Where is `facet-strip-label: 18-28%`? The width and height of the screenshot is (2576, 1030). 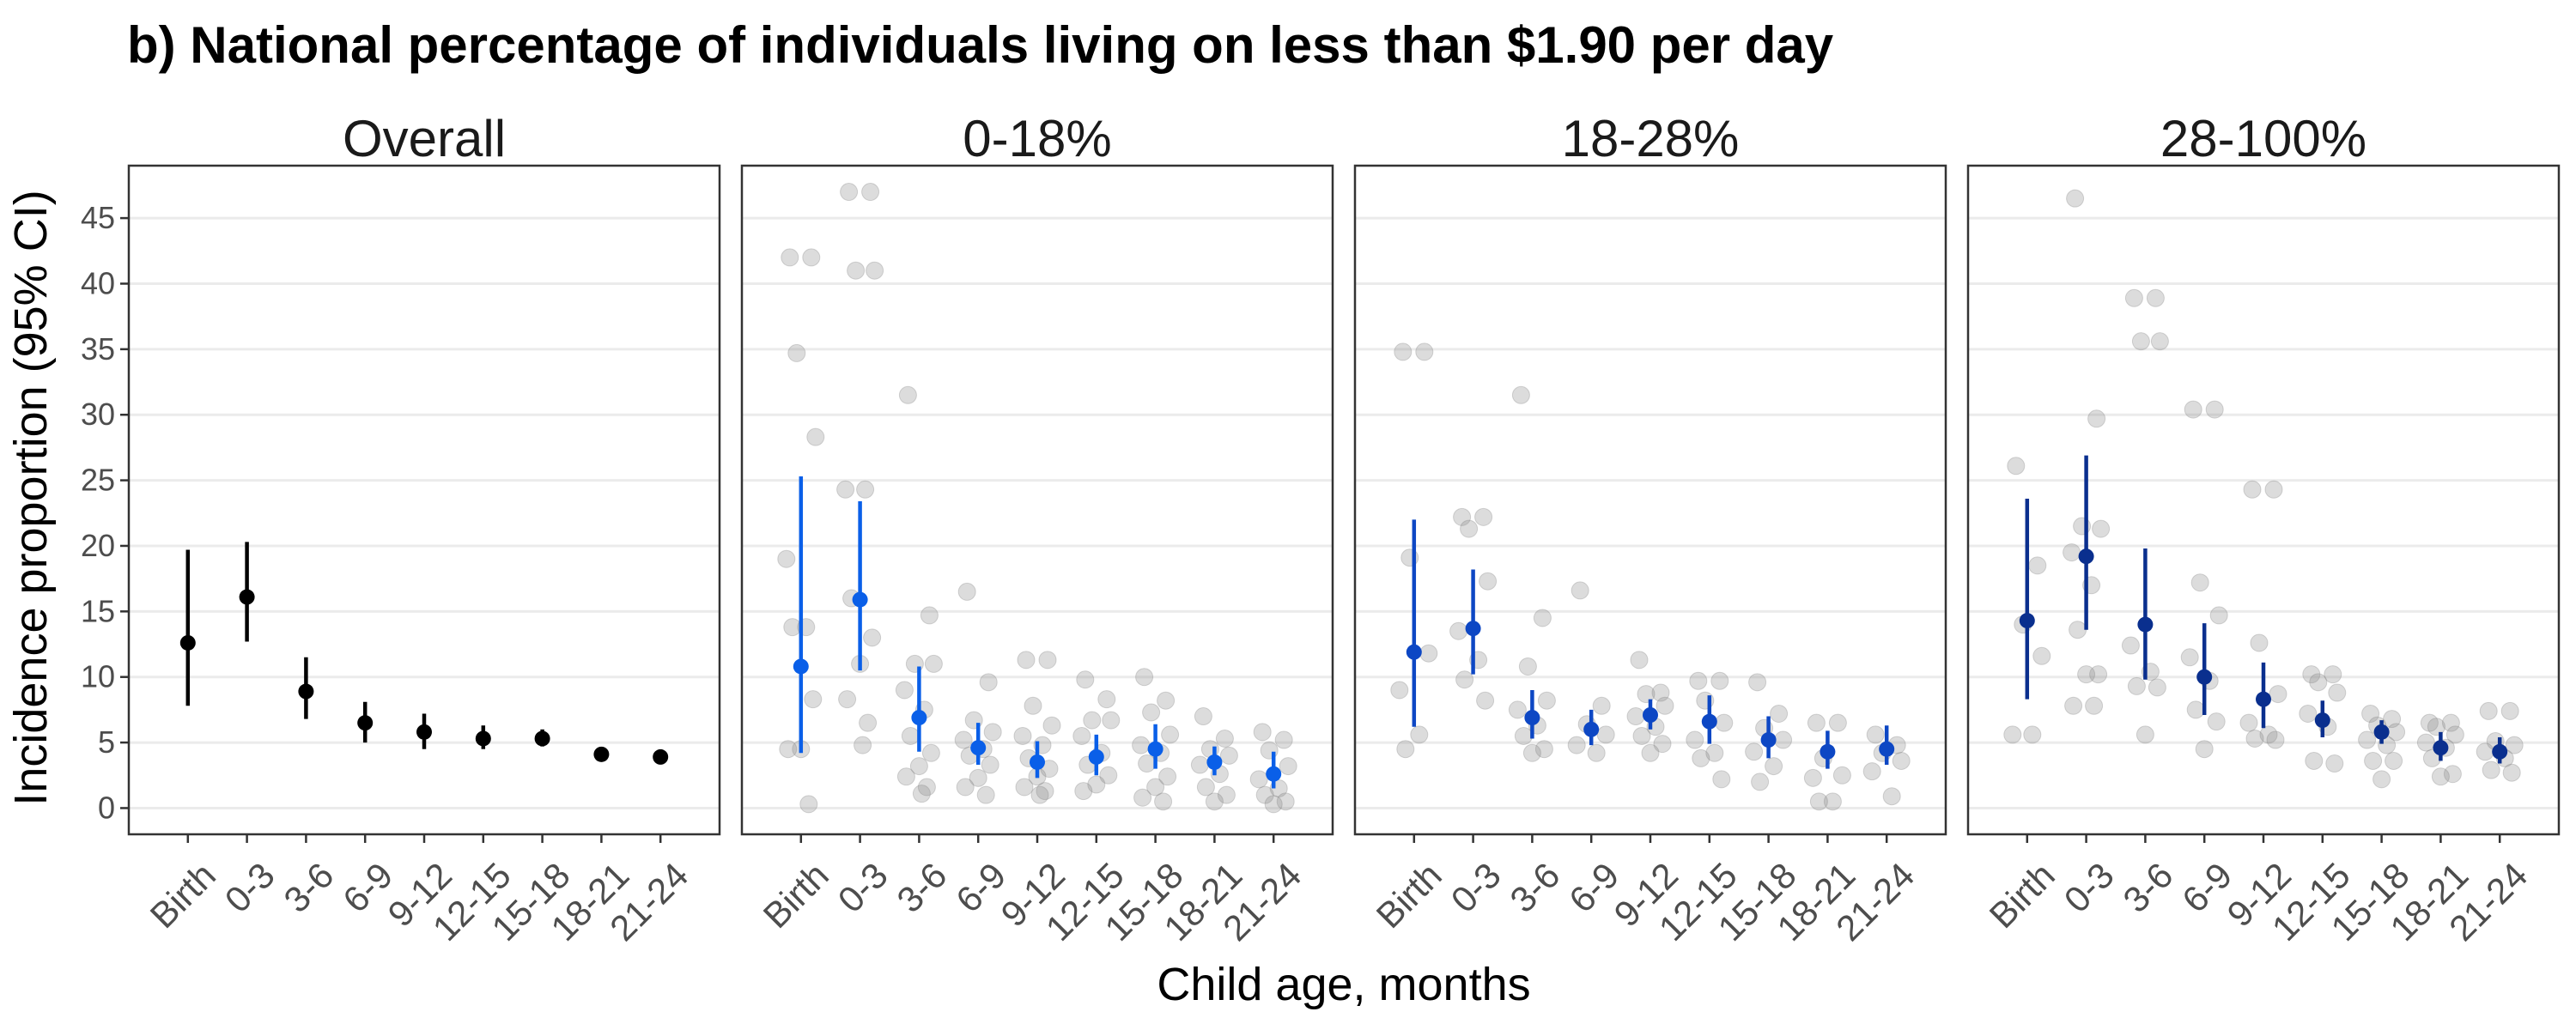 facet-strip-label: 18-28% is located at coordinates (1651, 138).